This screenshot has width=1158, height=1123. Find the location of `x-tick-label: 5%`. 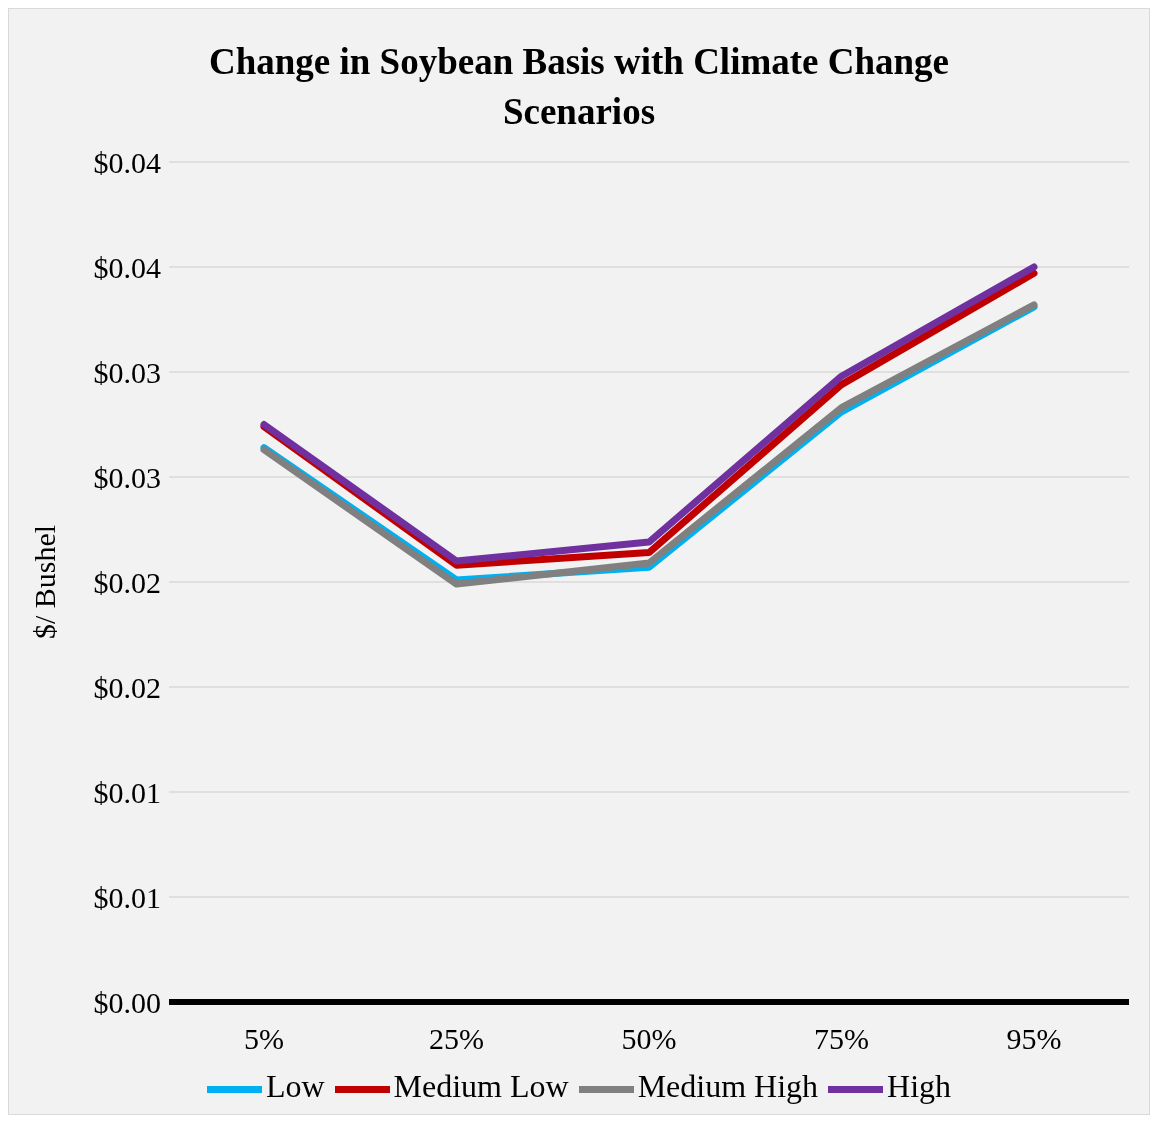

x-tick-label: 5% is located at coordinates (264, 1039).